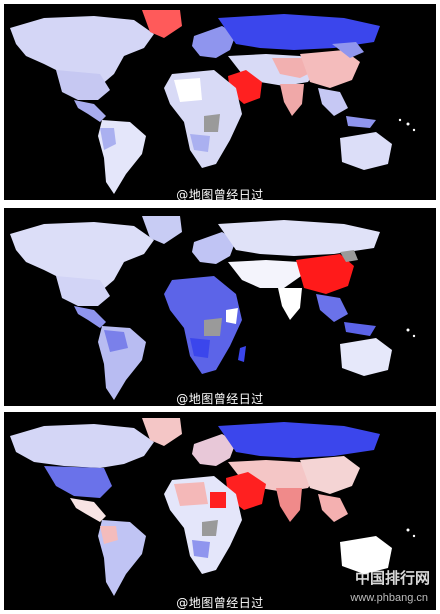  Describe the element at coordinates (220, 399) in the screenshot. I see `map-caption-2: @地图曾经日过` at that location.